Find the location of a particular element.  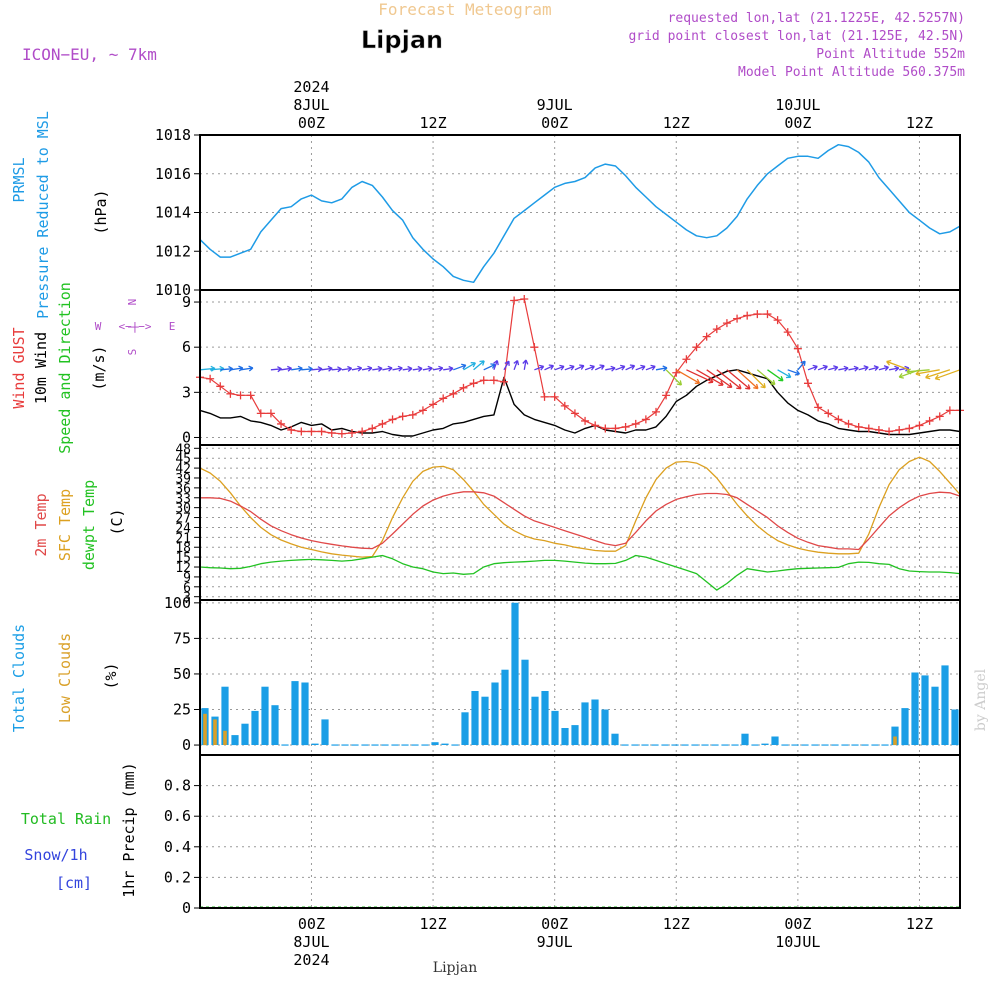

y-tick-label: 1012 is located at coordinates (173, 251).